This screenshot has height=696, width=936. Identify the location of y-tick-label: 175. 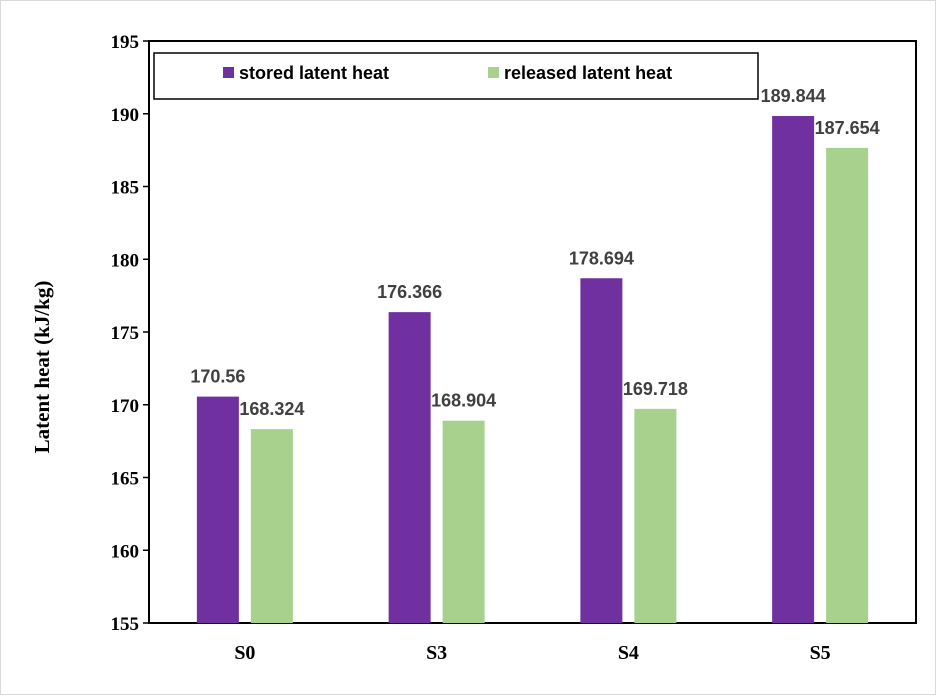
(125, 333).